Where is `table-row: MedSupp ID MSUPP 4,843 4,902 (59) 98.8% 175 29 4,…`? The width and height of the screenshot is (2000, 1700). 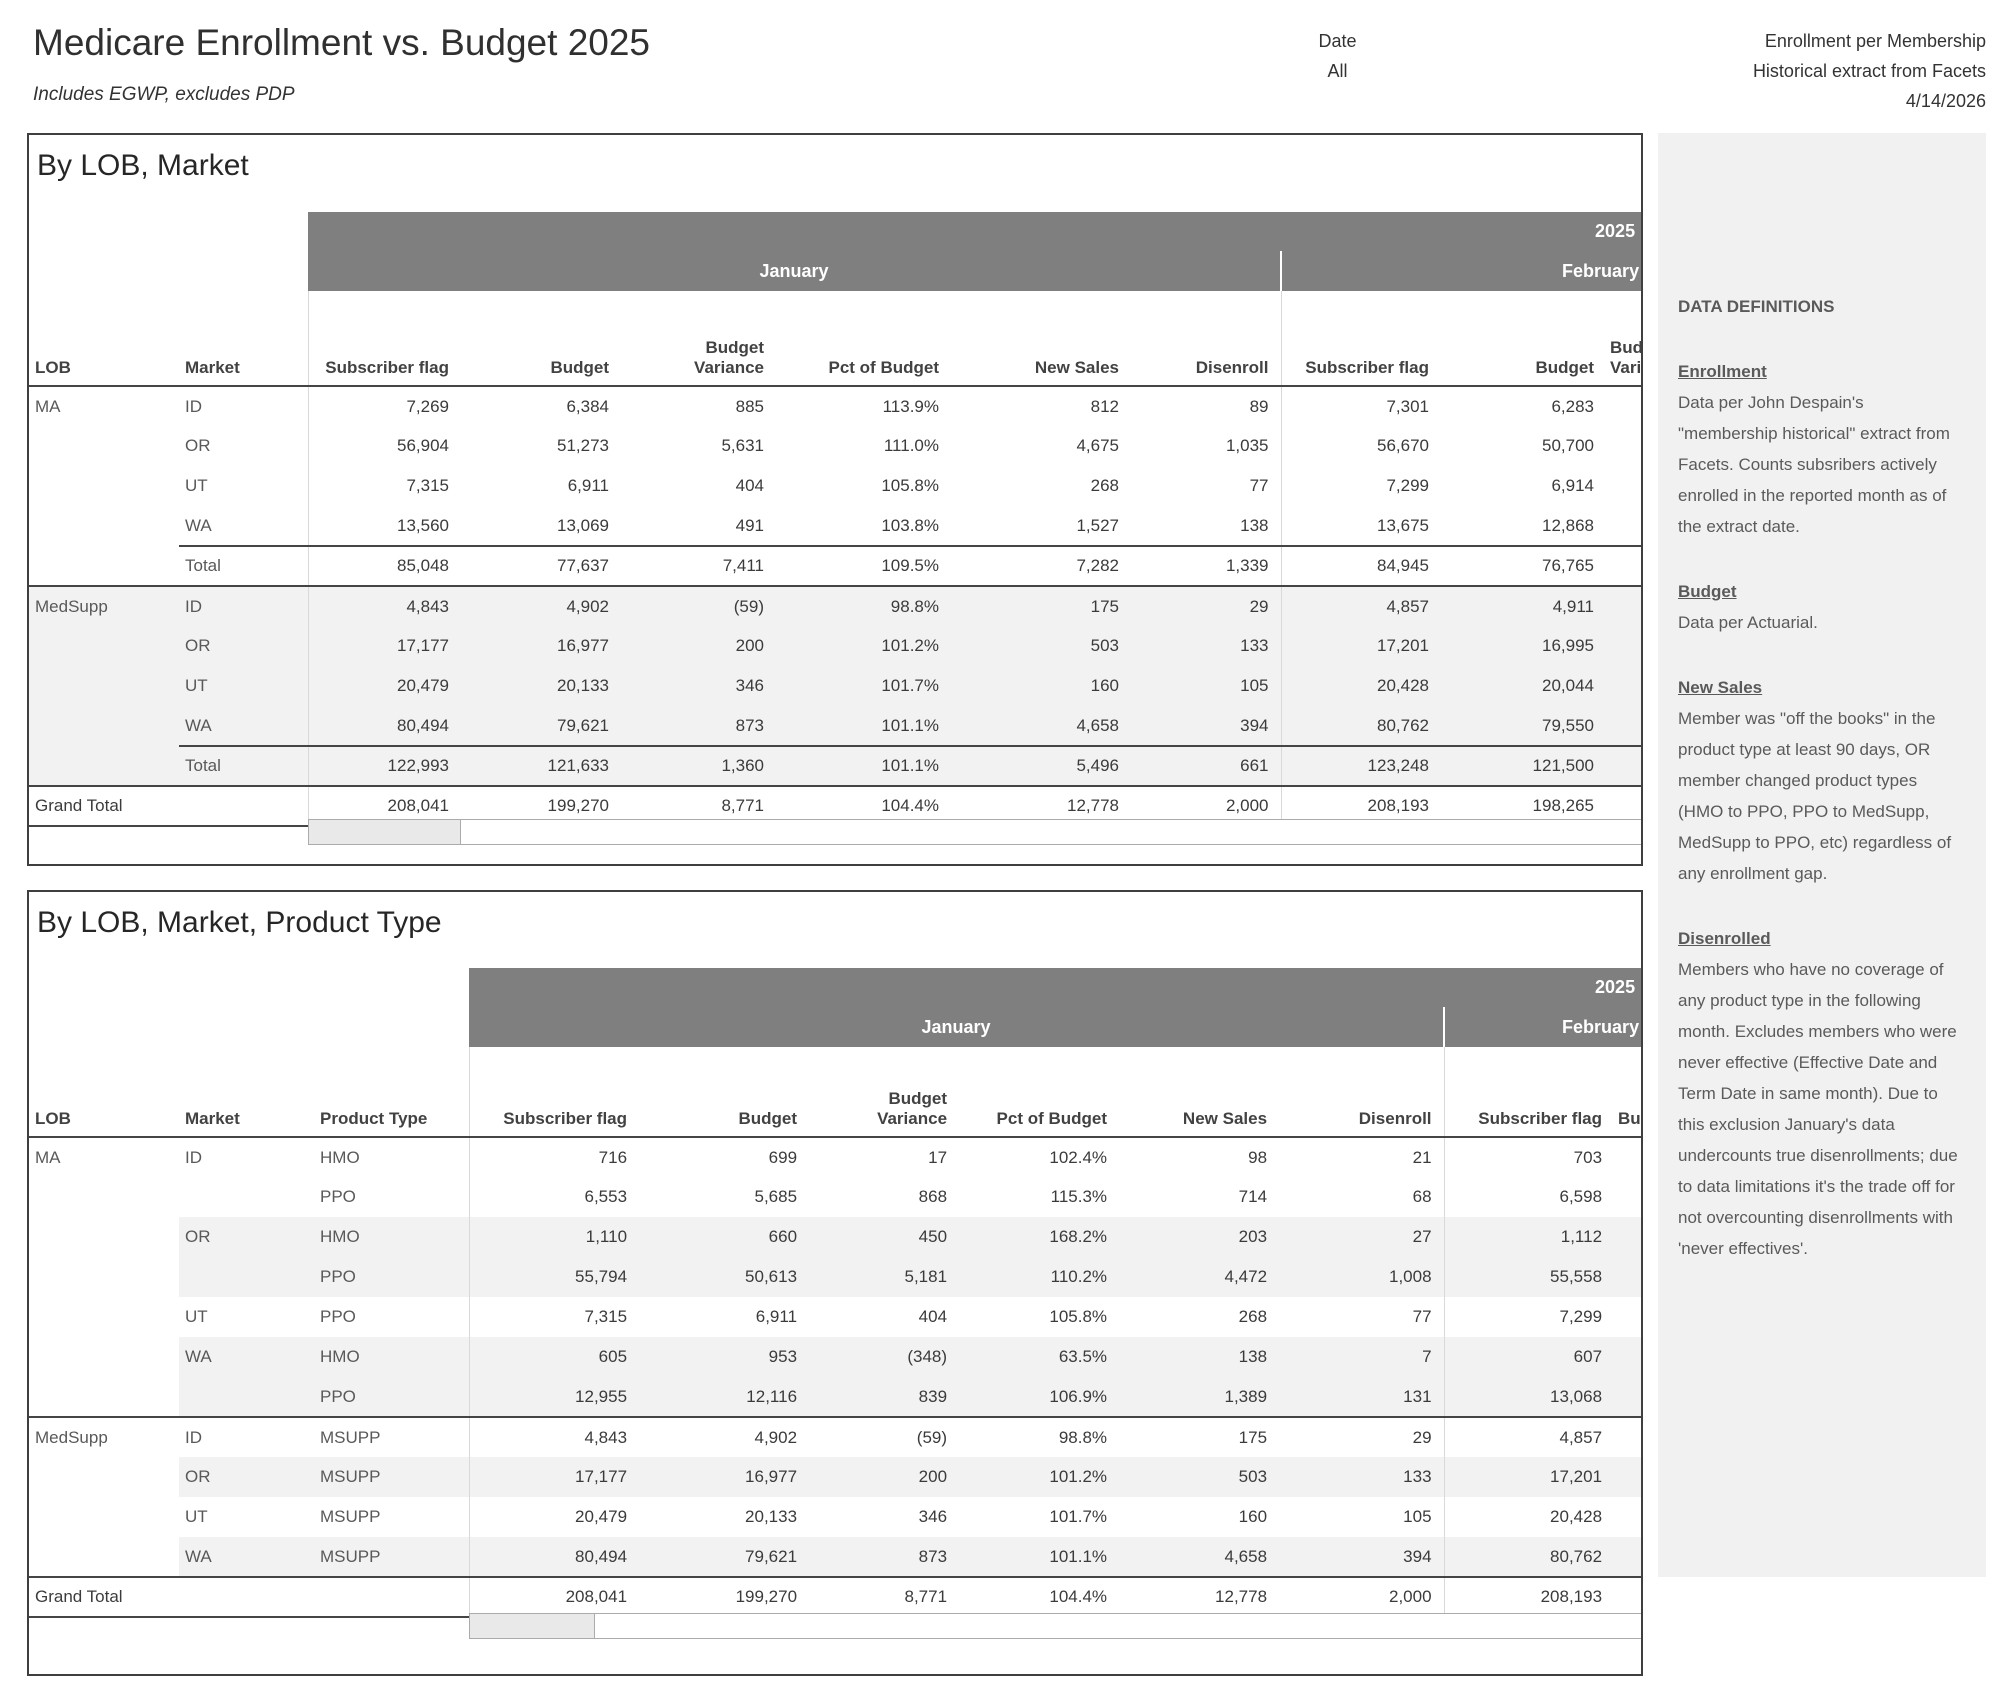
table-row: MedSupp ID MSUPP 4,843 4,902 (59) 98.8% 175 29 4,… is located at coordinates (835, 1436).